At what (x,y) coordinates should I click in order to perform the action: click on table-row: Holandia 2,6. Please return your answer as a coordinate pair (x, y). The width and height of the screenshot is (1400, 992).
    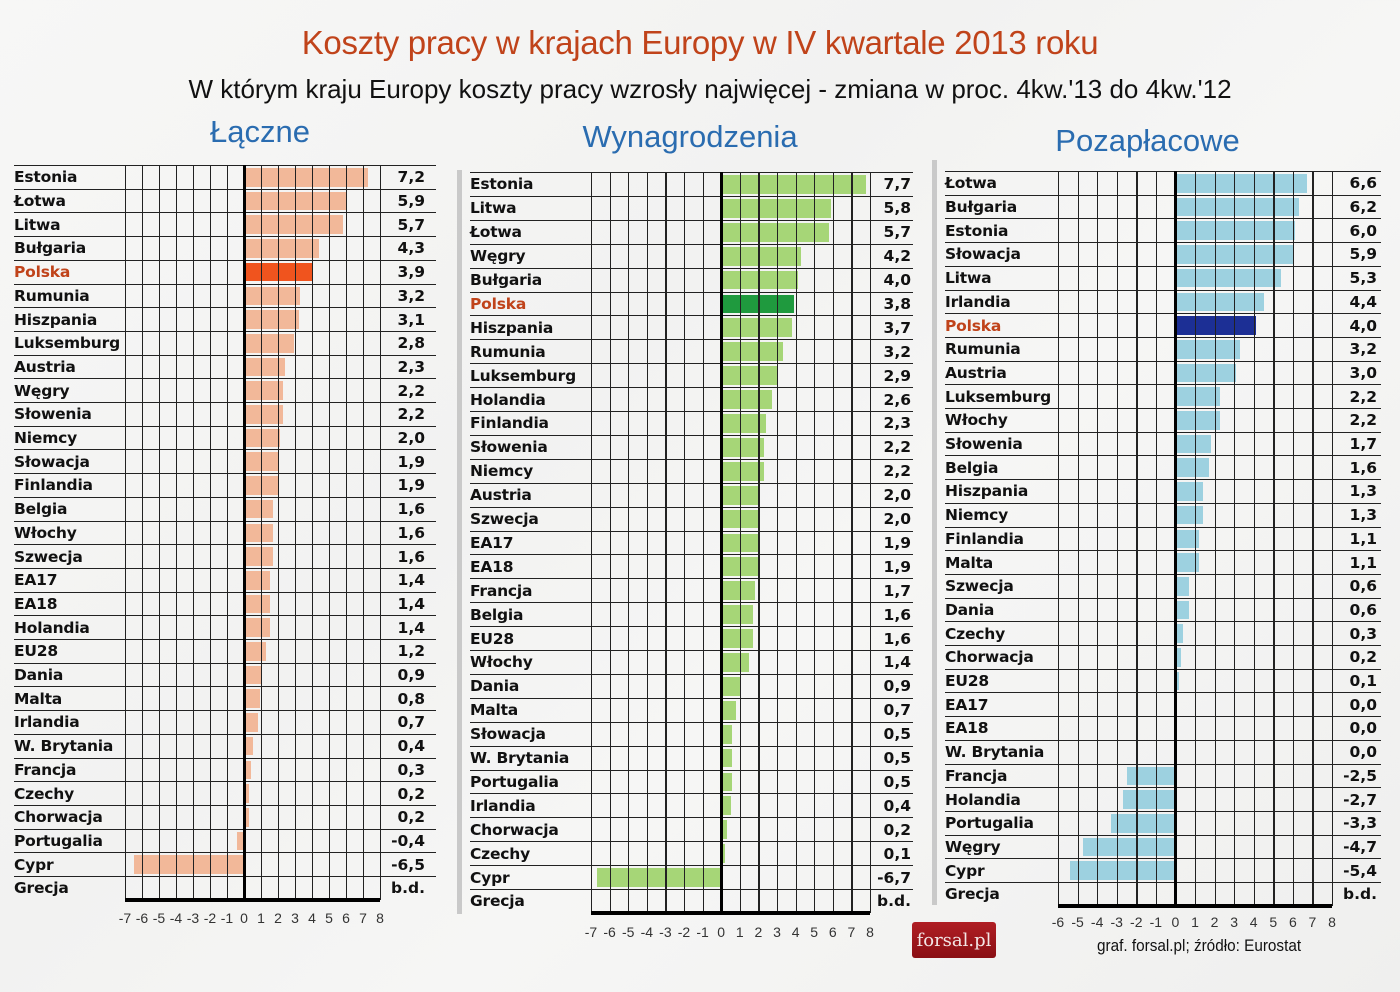
    Looking at the image, I should click on (691, 399).